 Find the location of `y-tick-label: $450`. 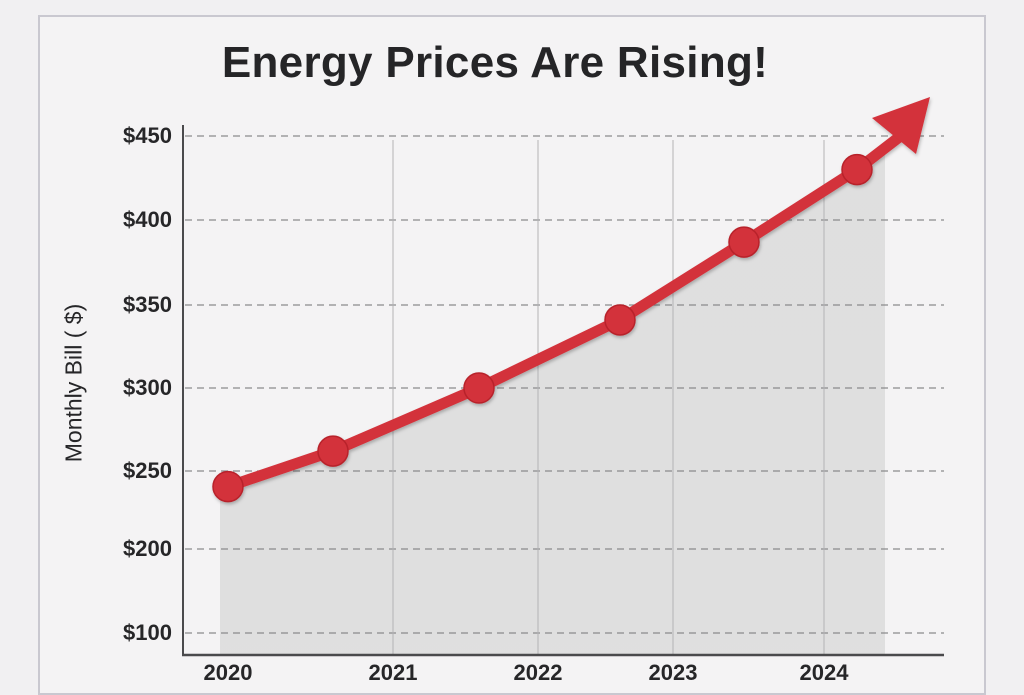

y-tick-label: $450 is located at coordinates (147, 135).